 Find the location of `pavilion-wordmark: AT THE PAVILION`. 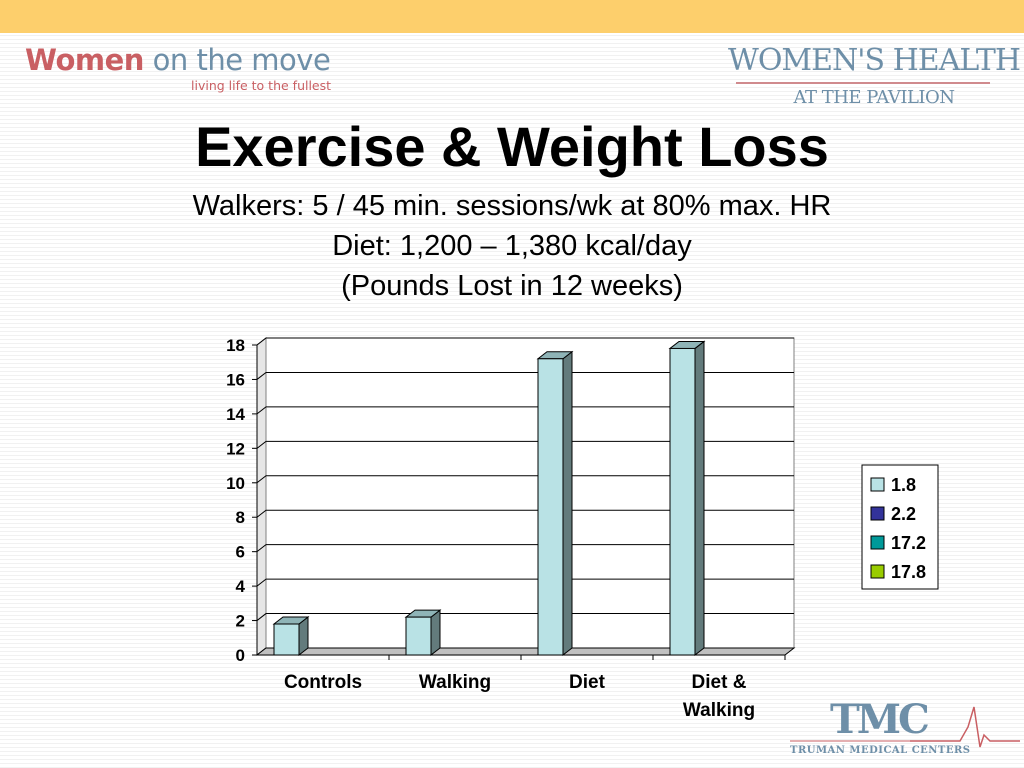

pavilion-wordmark: AT THE PAVILION is located at coordinates (874, 97).